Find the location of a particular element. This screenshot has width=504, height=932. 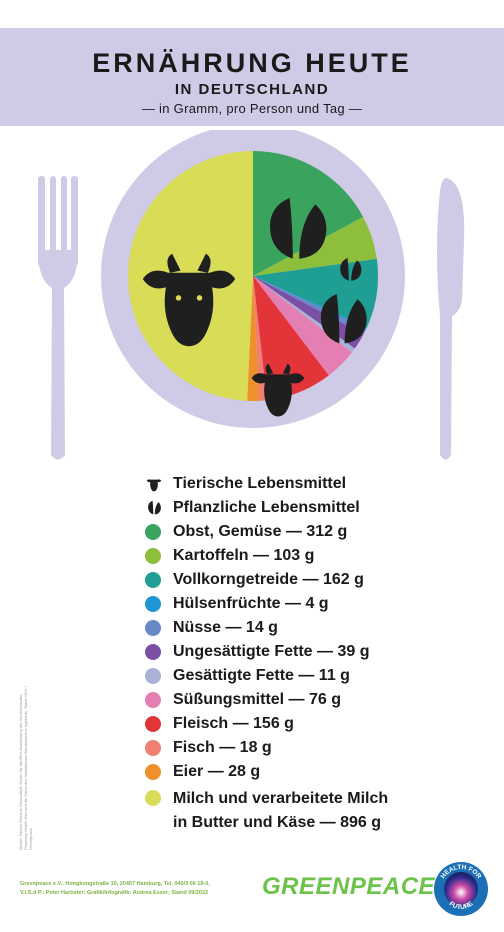

legend-item: Nüsse — 14 g is located at coordinates (310, 628).